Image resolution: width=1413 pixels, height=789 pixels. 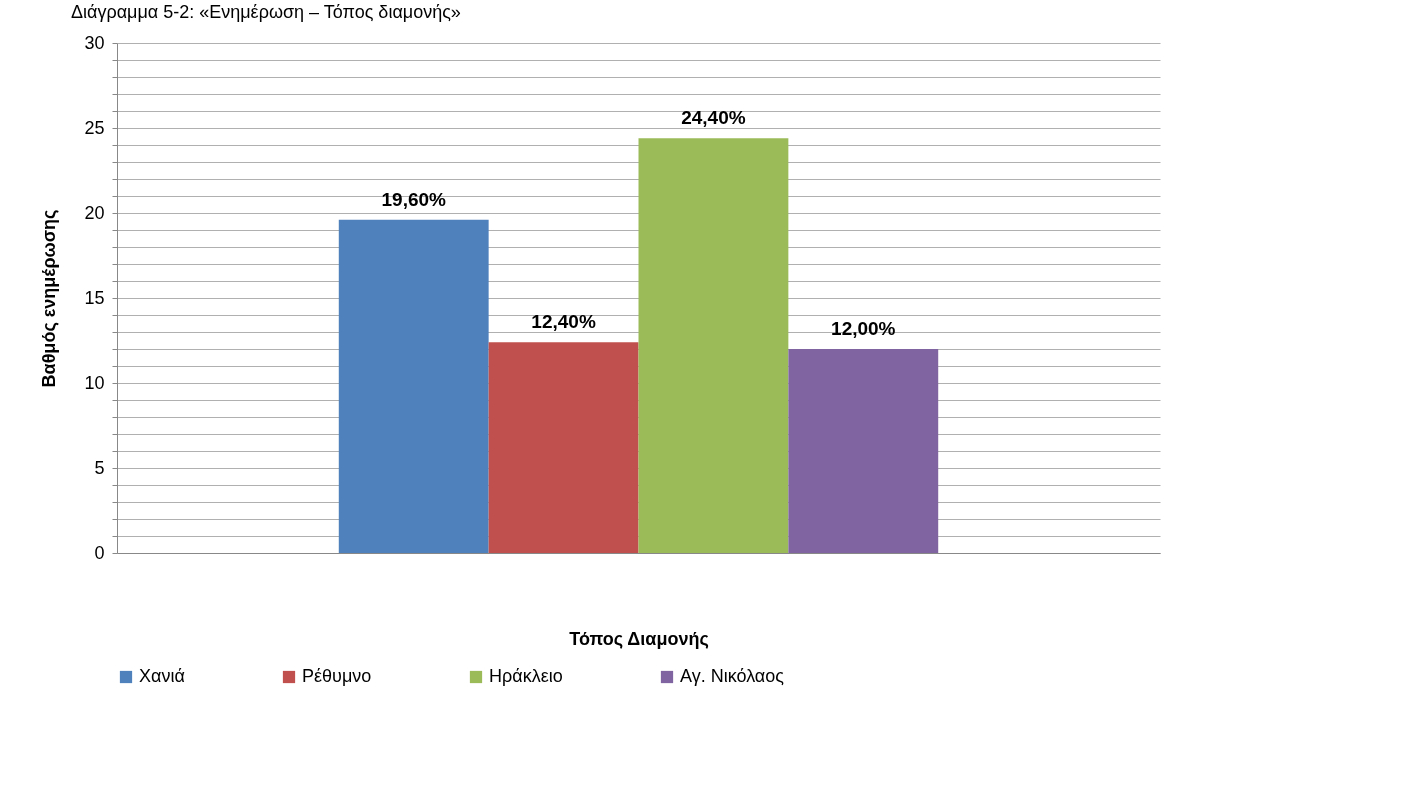 What do you see at coordinates (94, 382) in the screenshot?
I see `y-tick-label: 10` at bounding box center [94, 382].